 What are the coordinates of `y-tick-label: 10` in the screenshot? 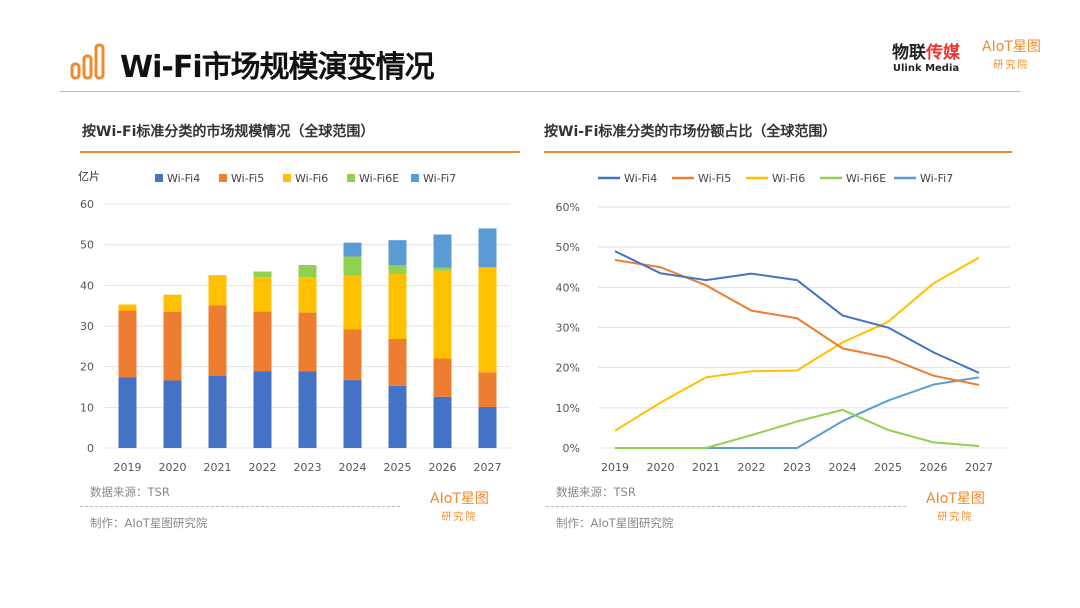 It's located at (87, 407).